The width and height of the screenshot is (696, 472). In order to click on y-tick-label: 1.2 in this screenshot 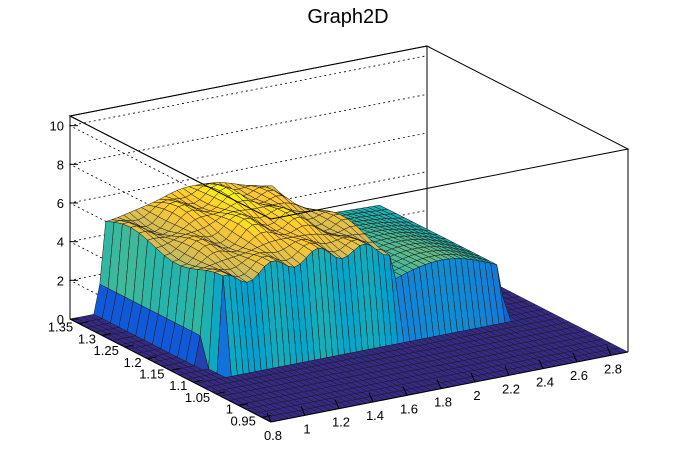, I will do `click(133, 362)`.